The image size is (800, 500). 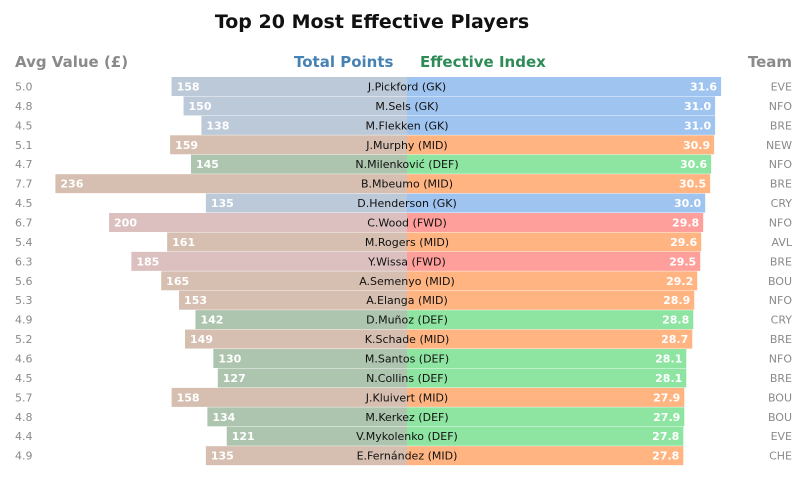 What do you see at coordinates (24, 359) in the screenshot?
I see `avg-value-label: 4.6` at bounding box center [24, 359].